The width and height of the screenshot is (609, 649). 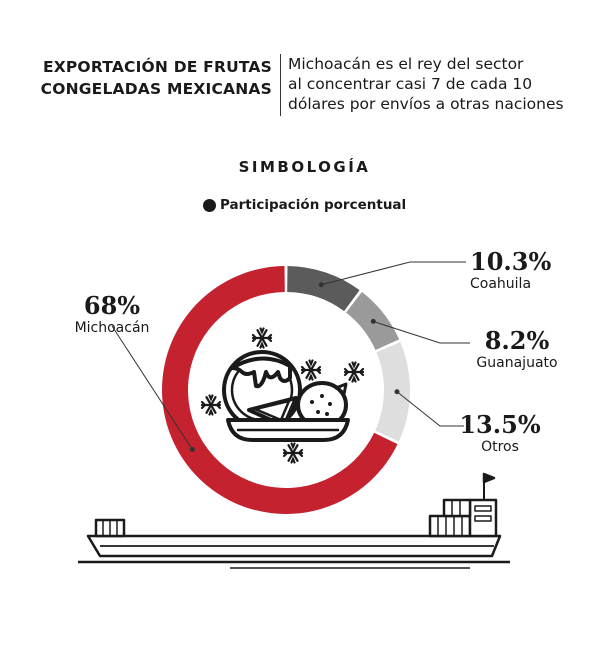 I want to click on slice-coahuila, so click(x=323, y=289).